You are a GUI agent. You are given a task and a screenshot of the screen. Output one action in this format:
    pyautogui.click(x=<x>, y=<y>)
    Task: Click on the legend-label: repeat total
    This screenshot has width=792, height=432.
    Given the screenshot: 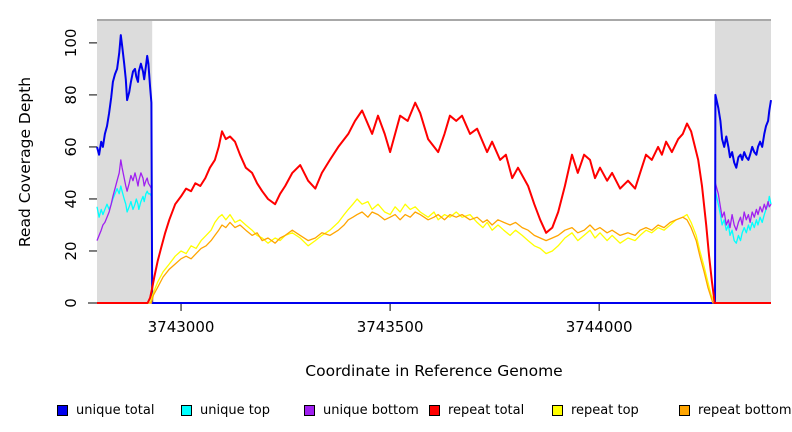 What is the action you would take?
    pyautogui.click(x=486, y=410)
    